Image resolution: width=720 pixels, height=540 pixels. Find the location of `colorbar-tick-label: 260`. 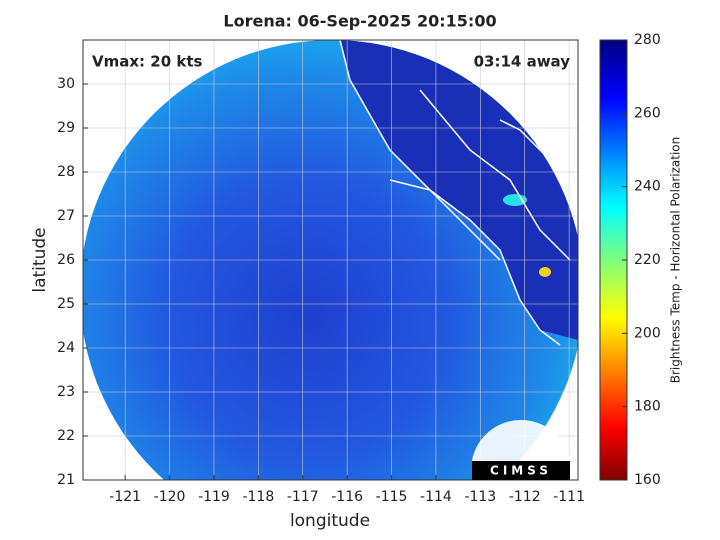

colorbar-tick-label: 260 is located at coordinates (647, 113).